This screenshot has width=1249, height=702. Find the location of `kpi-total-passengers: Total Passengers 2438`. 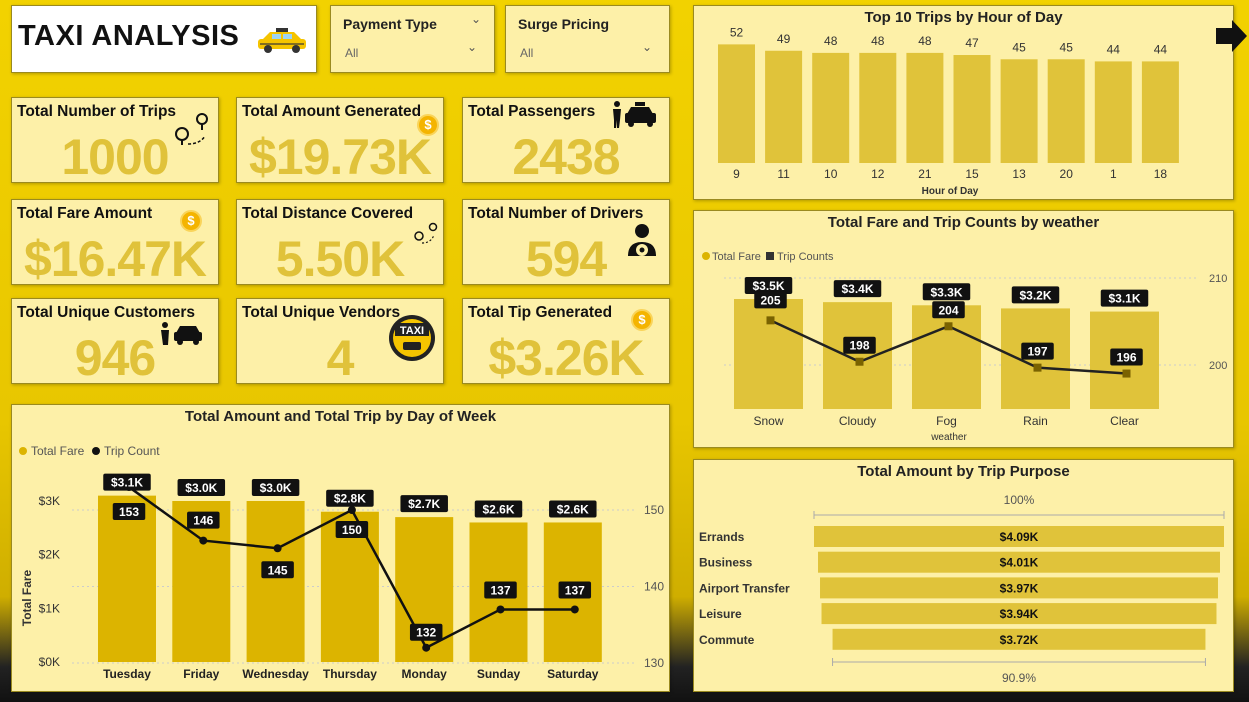

kpi-total-passengers: Total Passengers 2438 is located at coordinates (566, 141).